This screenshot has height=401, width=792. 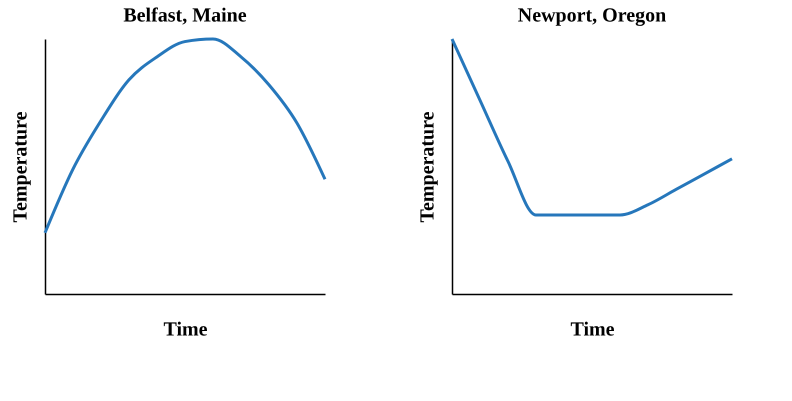 What do you see at coordinates (592, 15) in the screenshot?
I see `chart-title: Newport, Oregon` at bounding box center [592, 15].